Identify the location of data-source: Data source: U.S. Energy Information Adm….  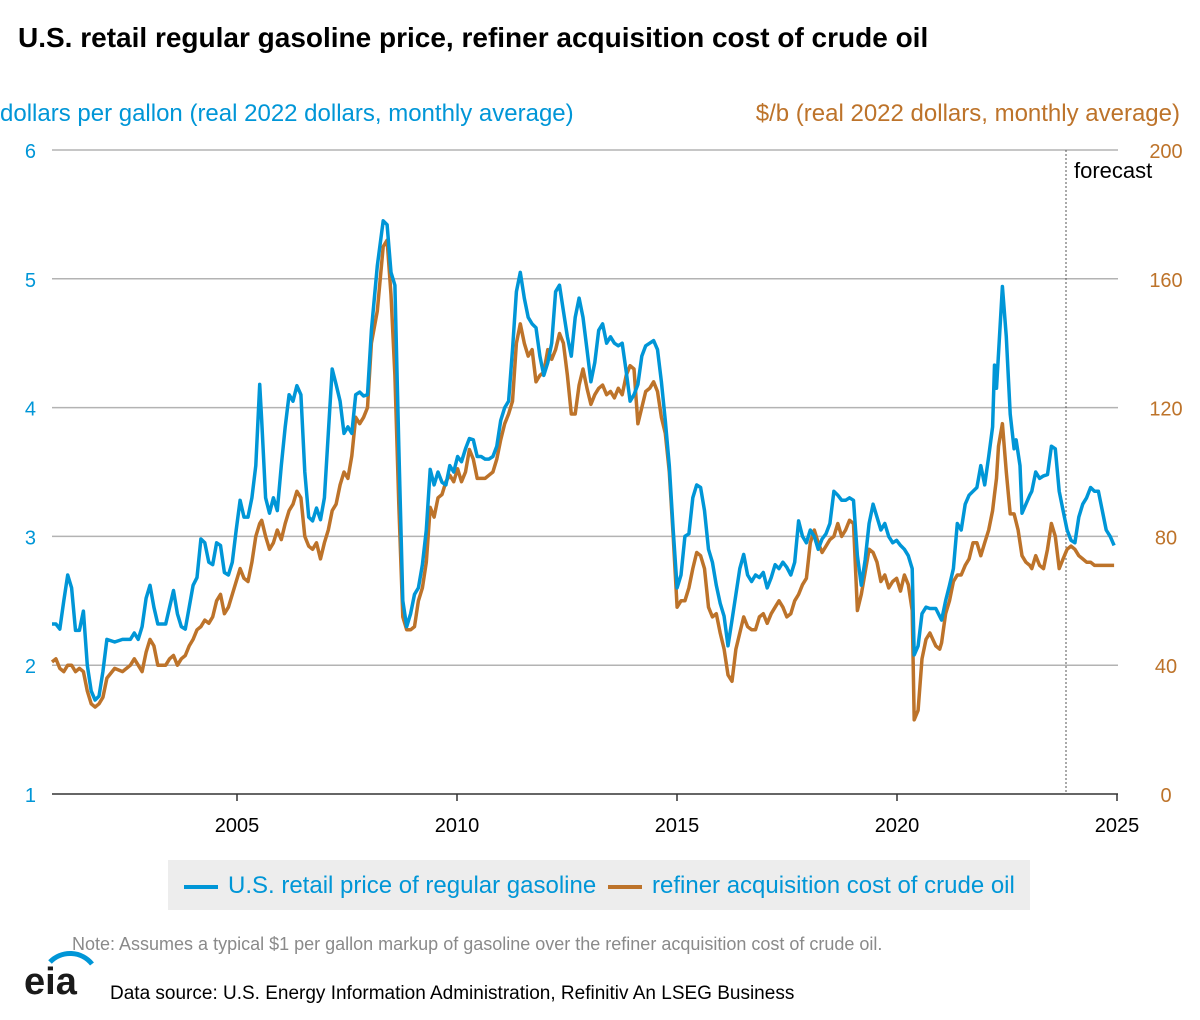
(452, 993).